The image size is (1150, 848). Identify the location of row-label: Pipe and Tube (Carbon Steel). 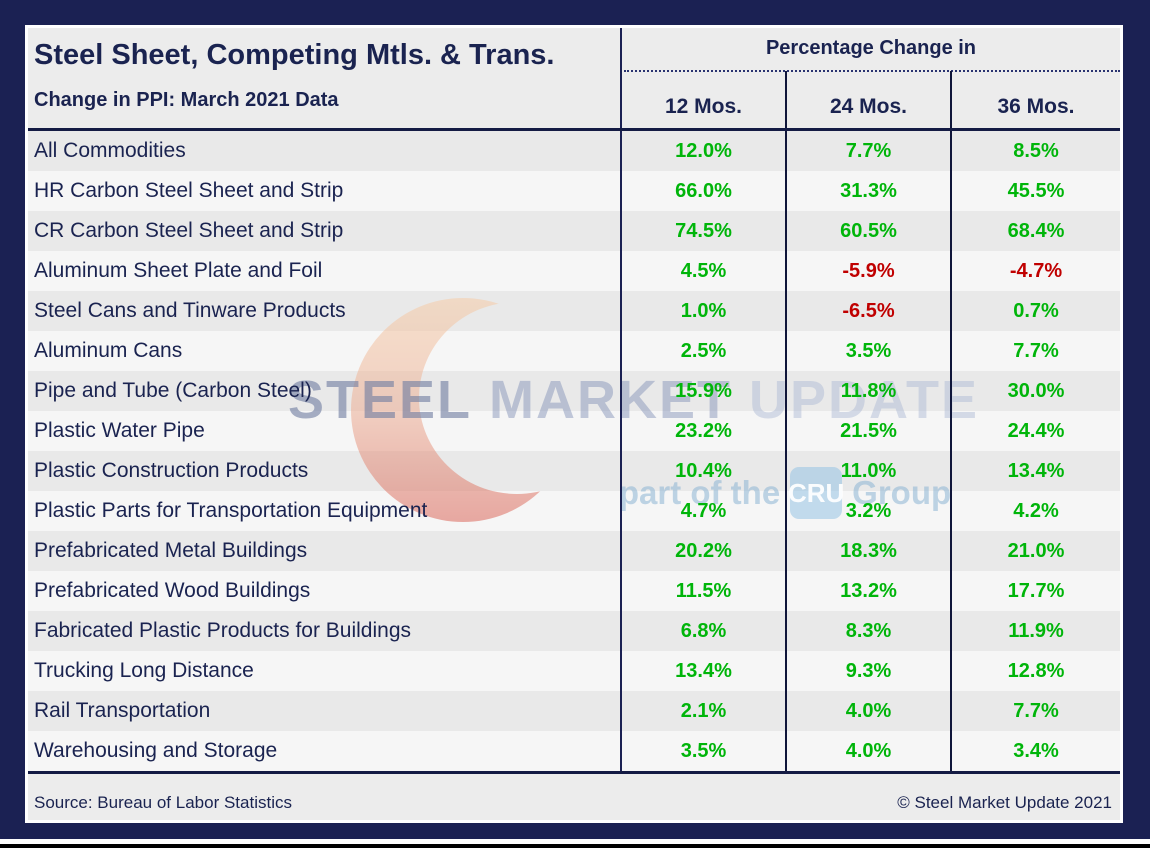
(173, 390).